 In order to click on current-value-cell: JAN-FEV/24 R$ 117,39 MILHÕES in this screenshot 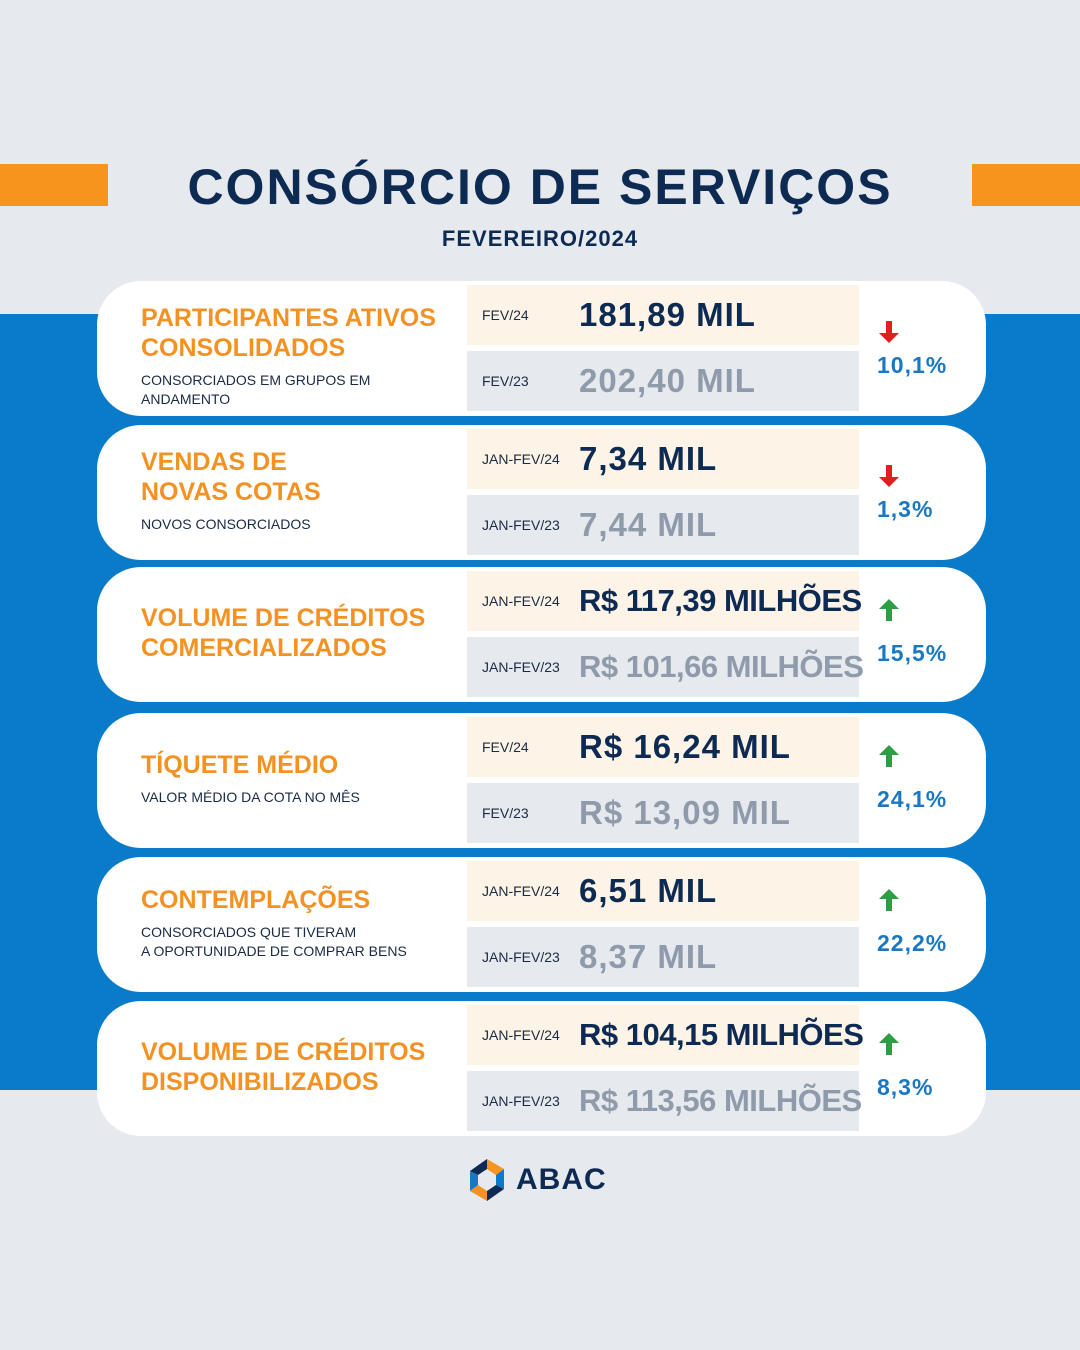, I will do `click(664, 601)`.